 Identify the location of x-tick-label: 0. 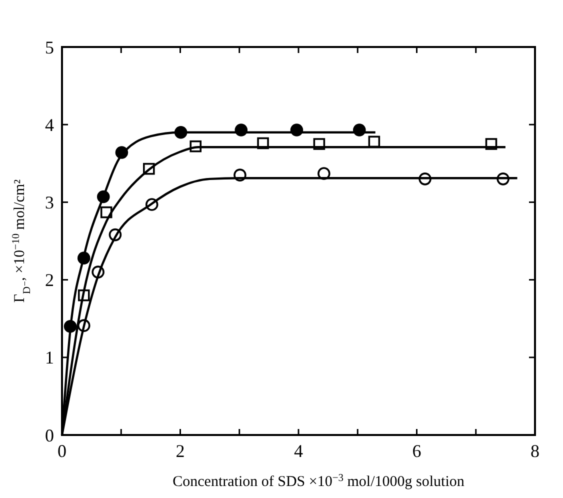
(62, 451).